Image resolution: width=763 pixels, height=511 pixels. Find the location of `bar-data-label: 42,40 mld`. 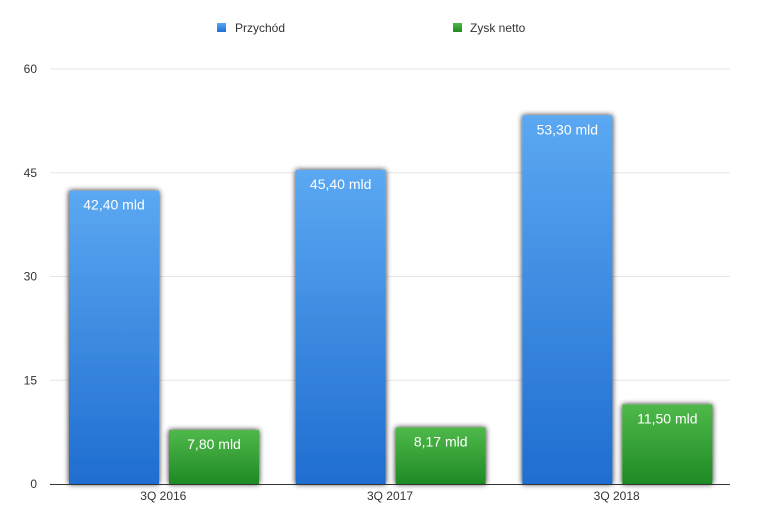

bar-data-label: 42,40 mld is located at coordinates (113, 205).